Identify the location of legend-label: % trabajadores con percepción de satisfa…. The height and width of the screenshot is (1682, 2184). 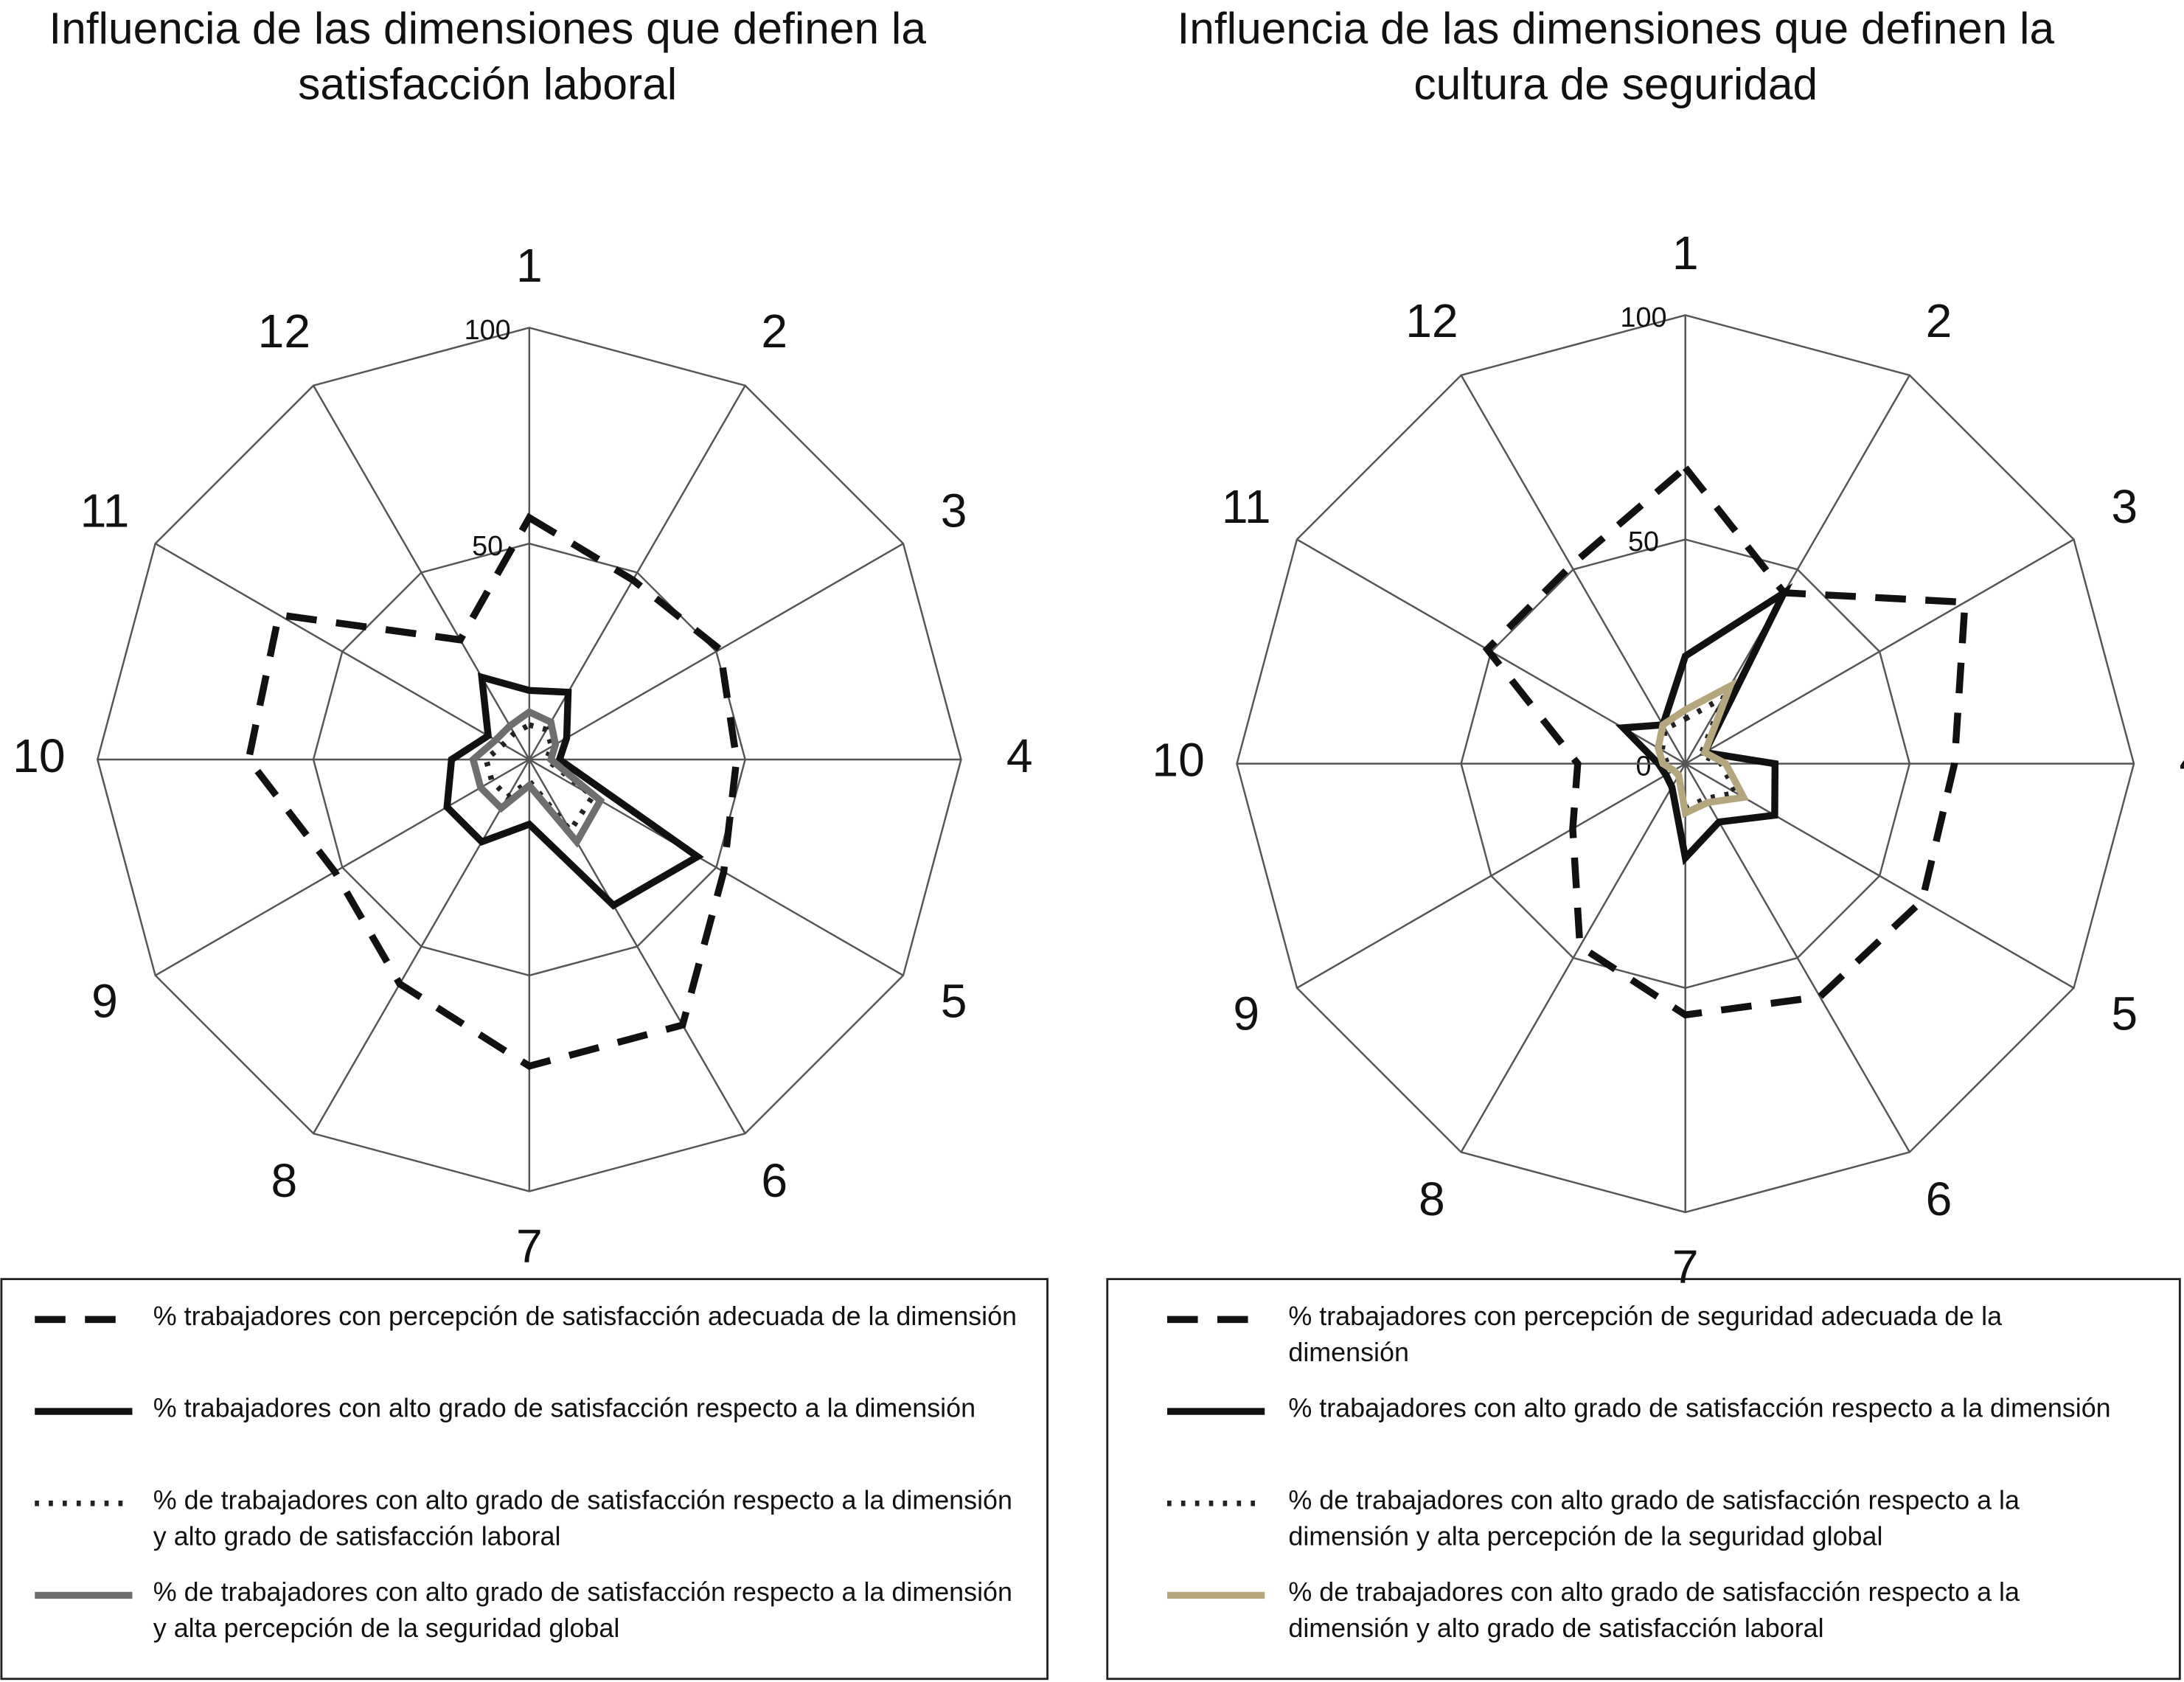
(585, 1317).